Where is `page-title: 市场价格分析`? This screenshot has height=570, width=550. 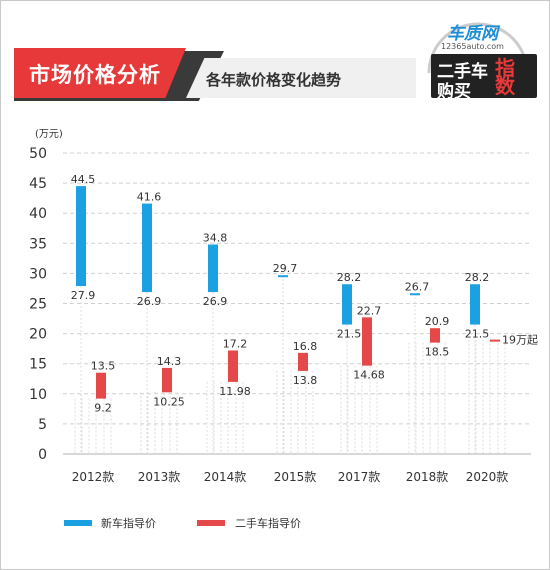
page-title: 市场价格分析 is located at coordinates (95, 75).